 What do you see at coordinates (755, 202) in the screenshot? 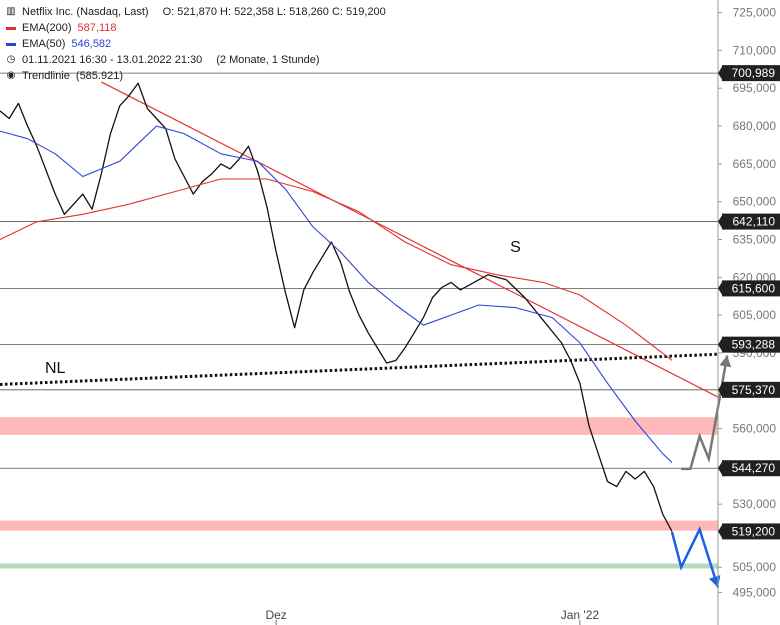
I see `y-tick-label: 650,000` at bounding box center [755, 202].